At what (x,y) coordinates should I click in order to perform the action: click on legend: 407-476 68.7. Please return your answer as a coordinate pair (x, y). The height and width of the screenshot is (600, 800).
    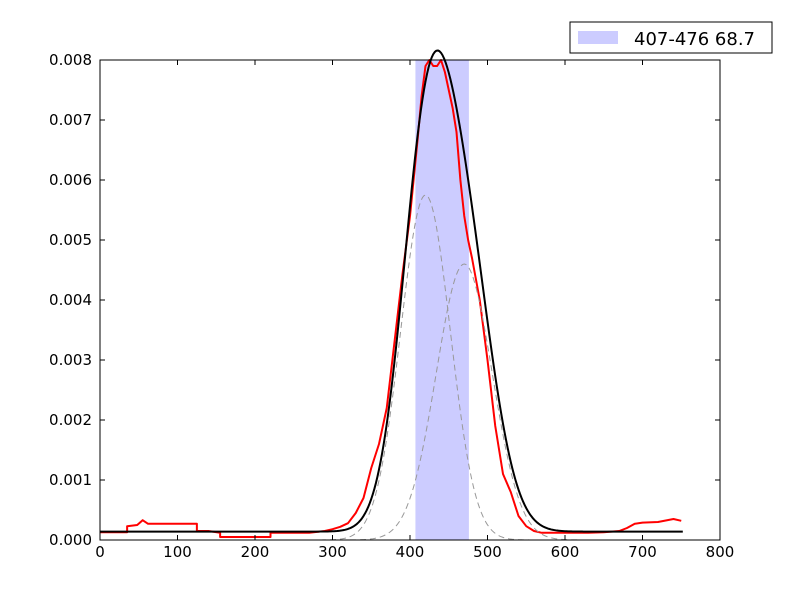
    Looking at the image, I should click on (671, 37).